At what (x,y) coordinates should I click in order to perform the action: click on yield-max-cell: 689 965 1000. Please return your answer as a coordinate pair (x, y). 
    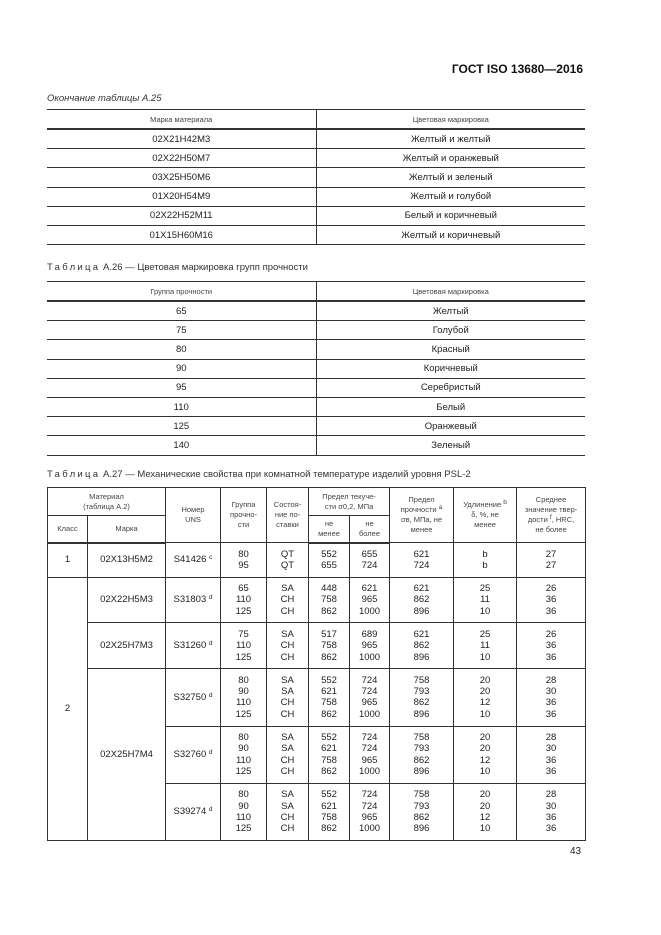
    Looking at the image, I should click on (370, 646).